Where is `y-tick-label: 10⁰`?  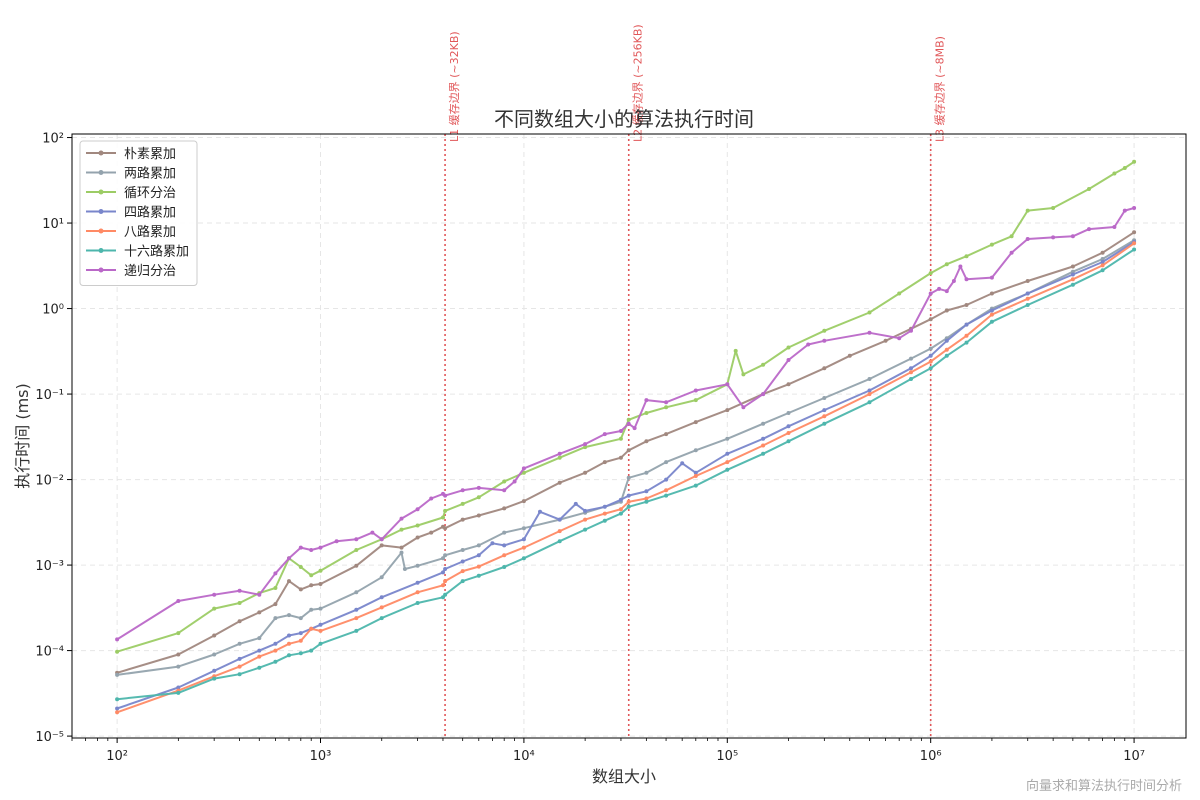 y-tick-label: 10⁰ is located at coordinates (53, 310).